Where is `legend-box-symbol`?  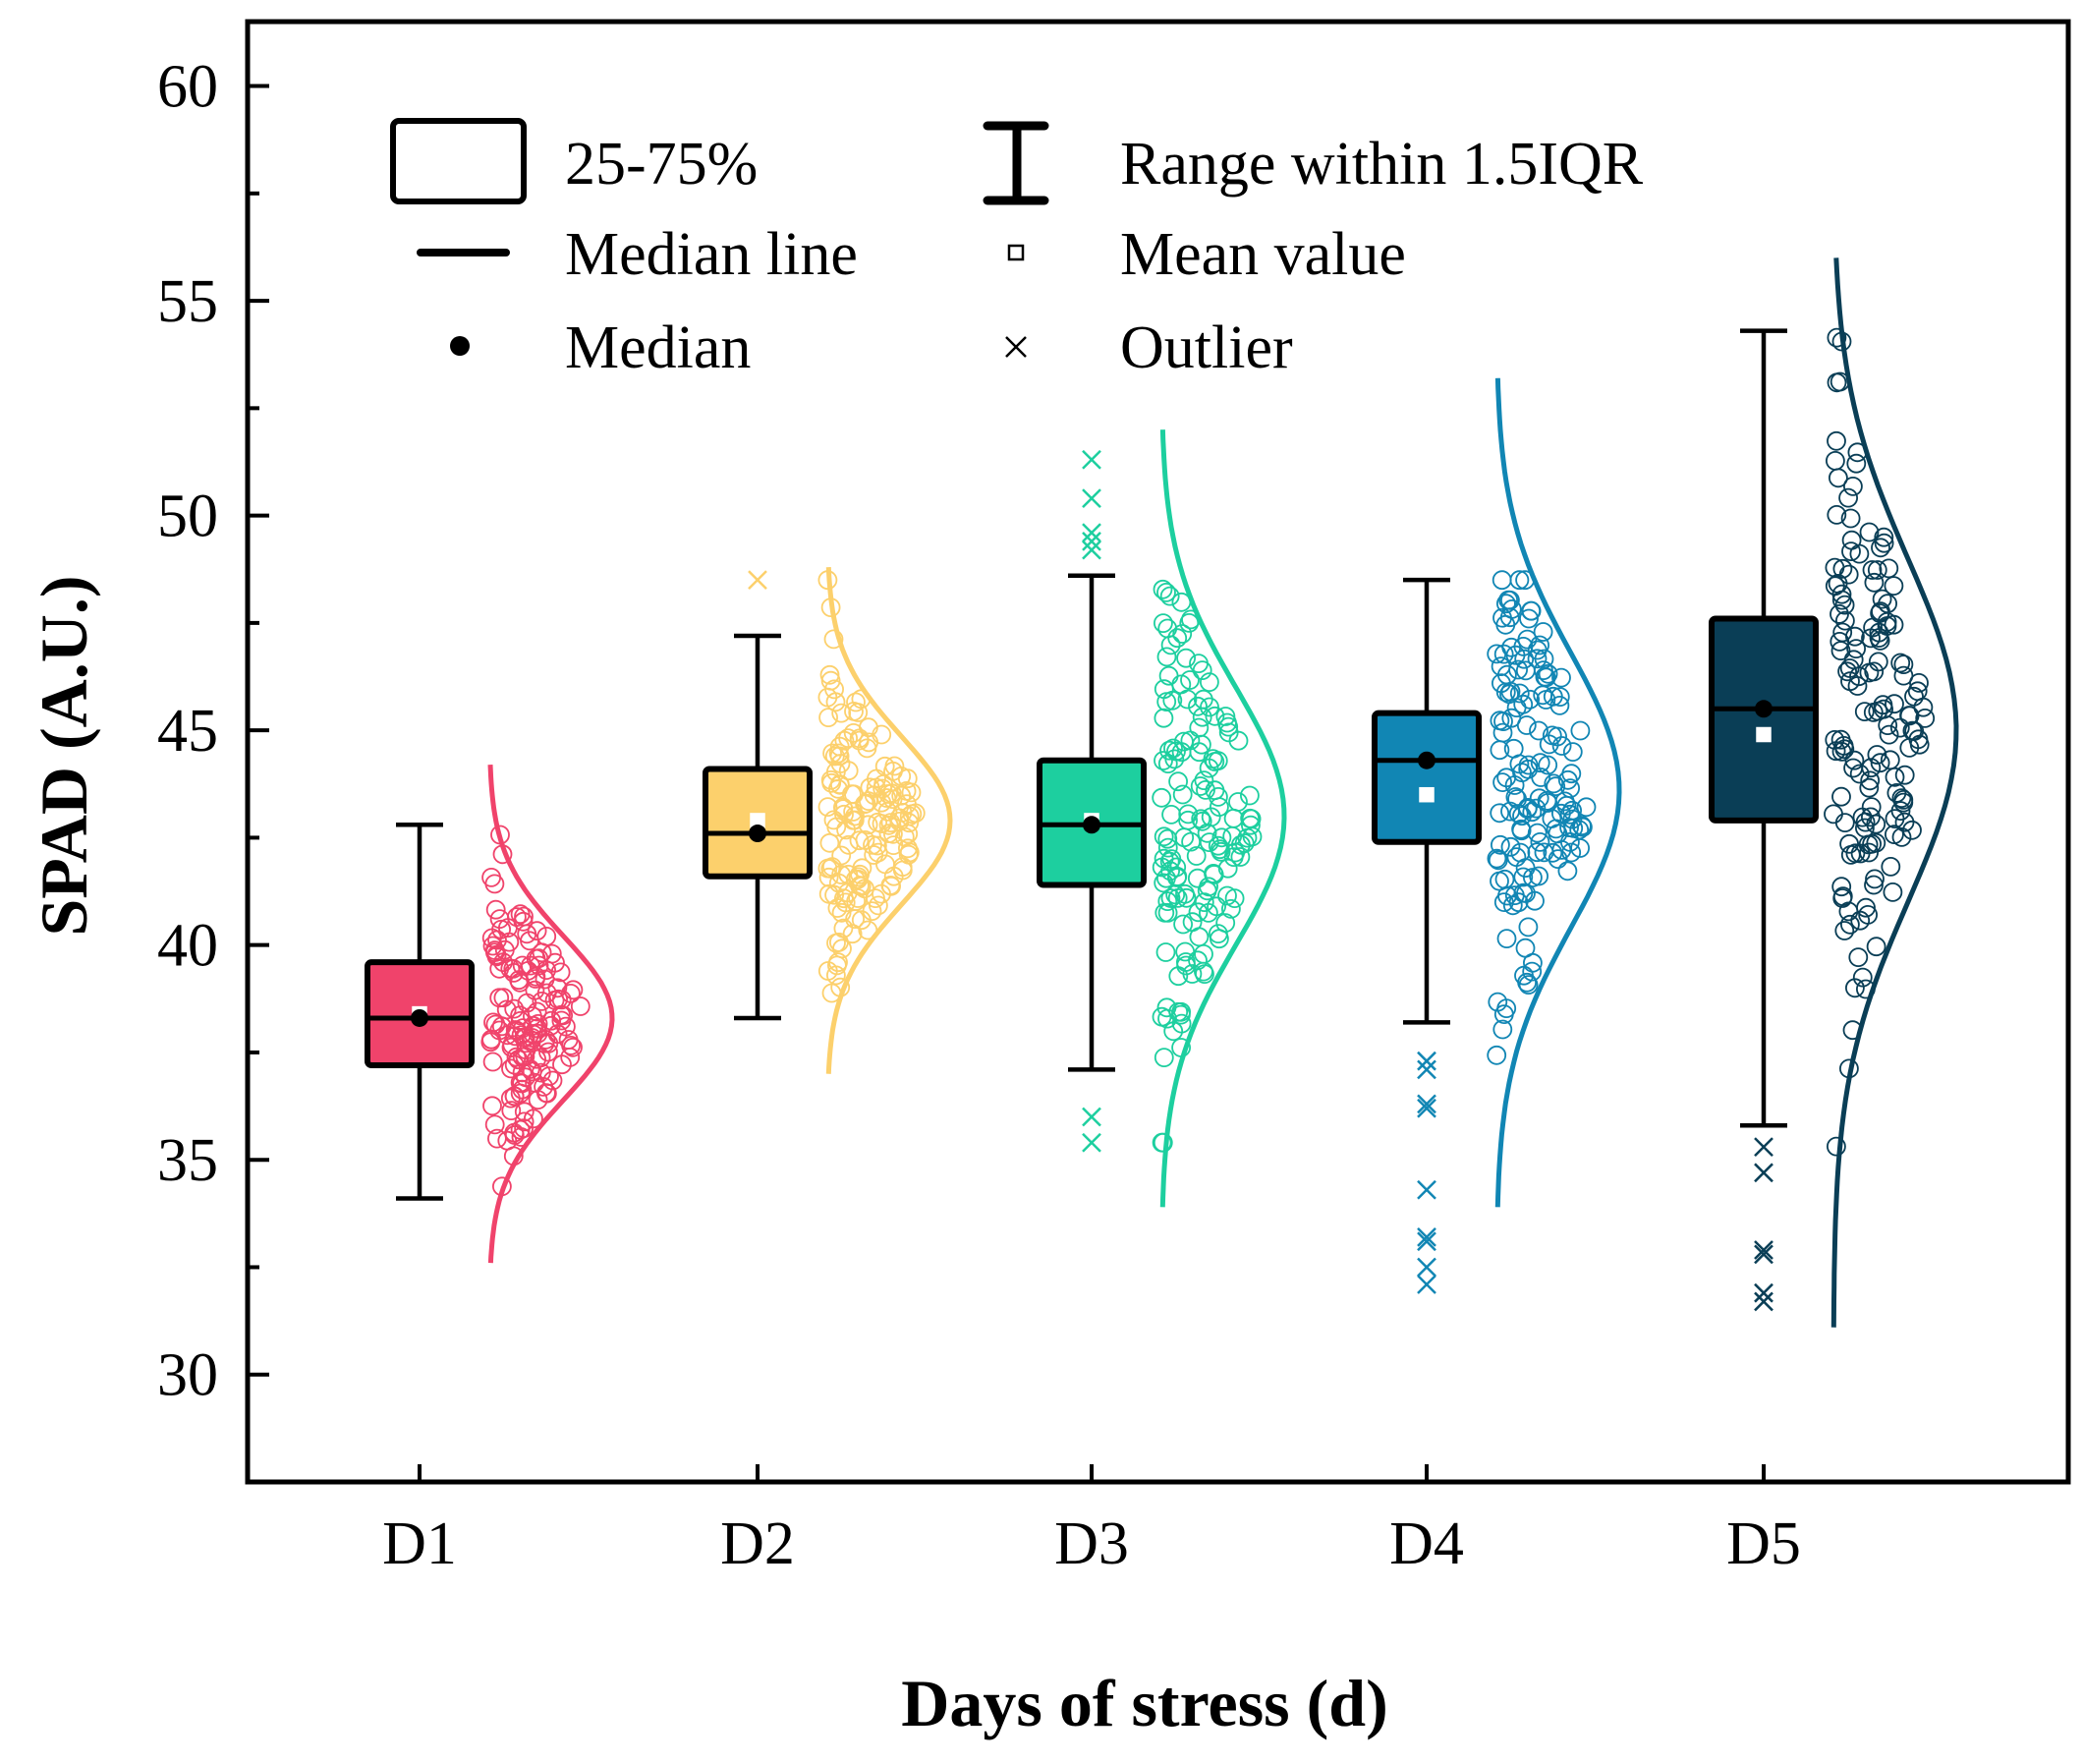 legend-box-symbol is located at coordinates (458, 161).